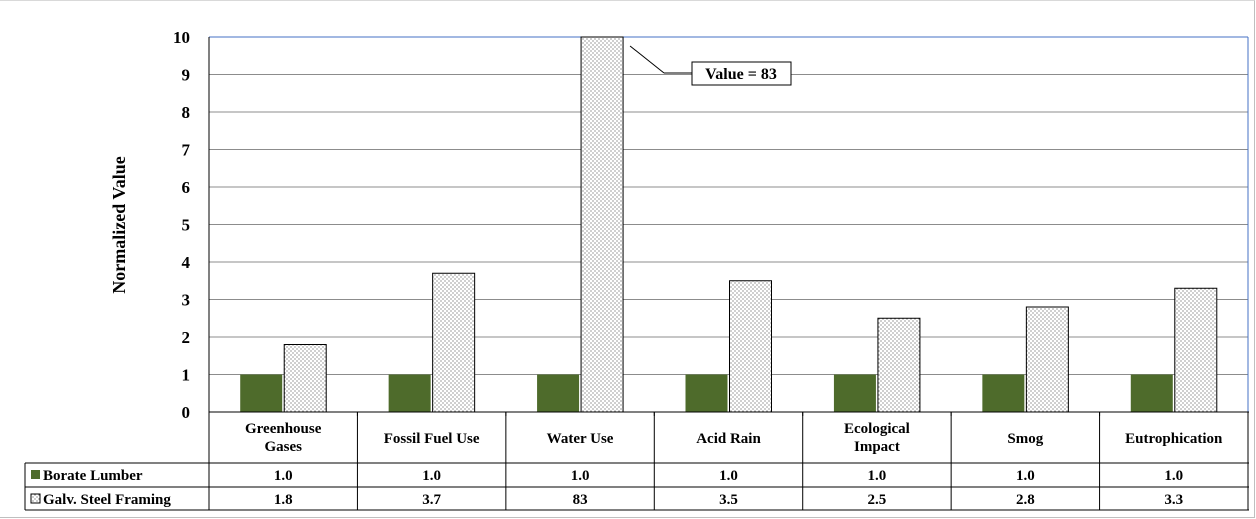 Image resolution: width=1256 pixels, height=519 pixels. Describe the element at coordinates (1025, 439) in the screenshot. I see `category-label: Smog` at that location.